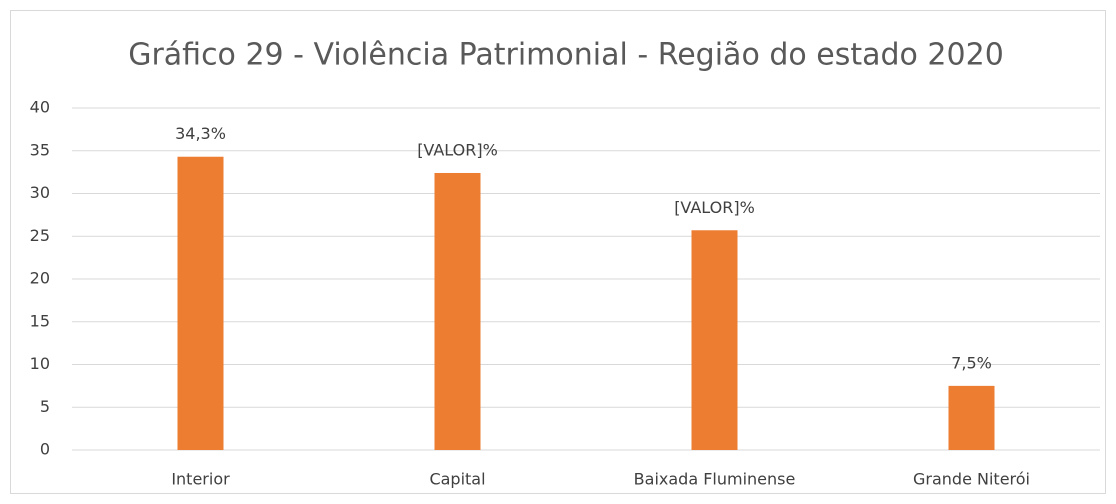 The height and width of the screenshot is (504, 1116). I want to click on y-tick-label: 5, so click(45, 406).